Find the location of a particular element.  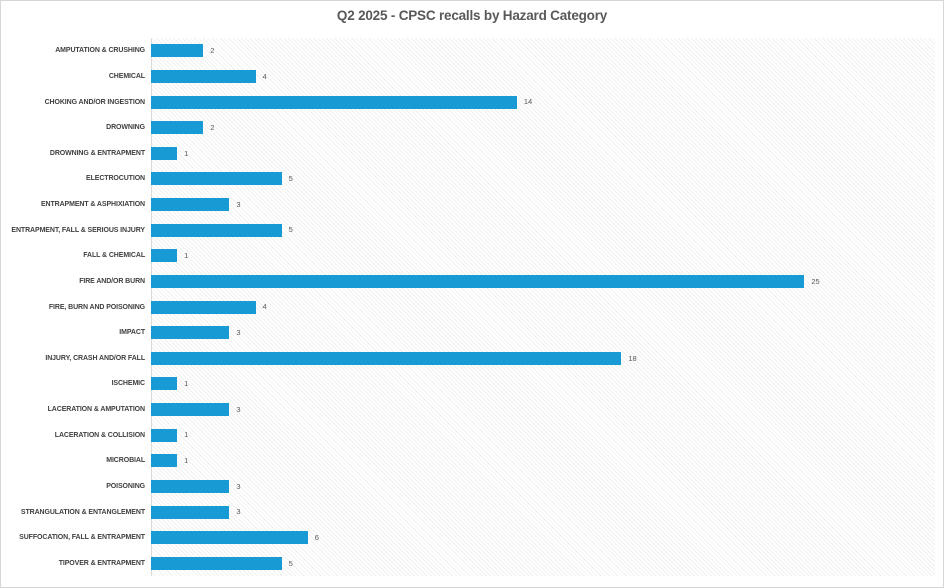

bar-track: 6 is located at coordinates (543, 538).